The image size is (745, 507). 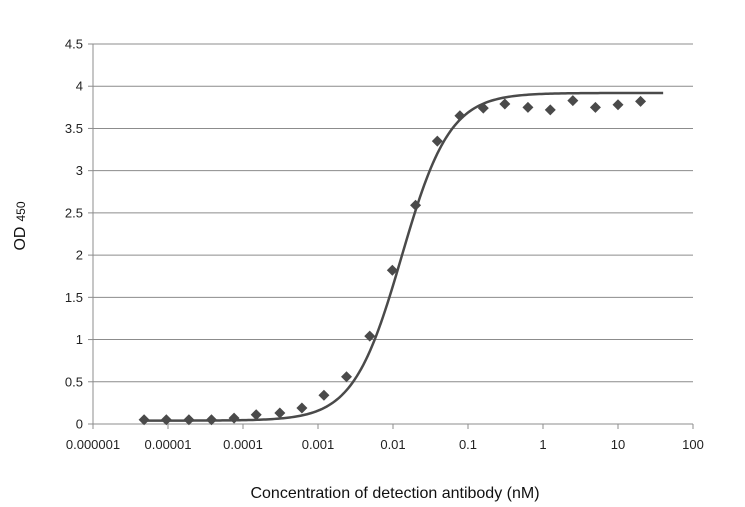 What do you see at coordinates (74, 44) in the screenshot?
I see `y-tick-label: 4.5` at bounding box center [74, 44].